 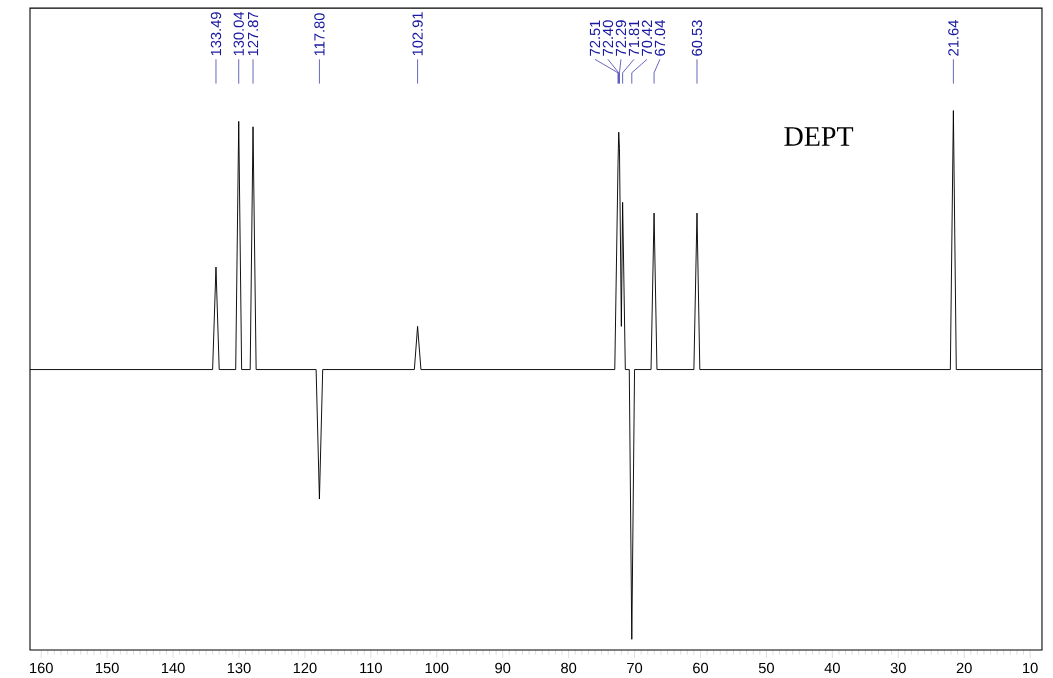 I want to click on x-tick-label: 90, so click(x=503, y=668).